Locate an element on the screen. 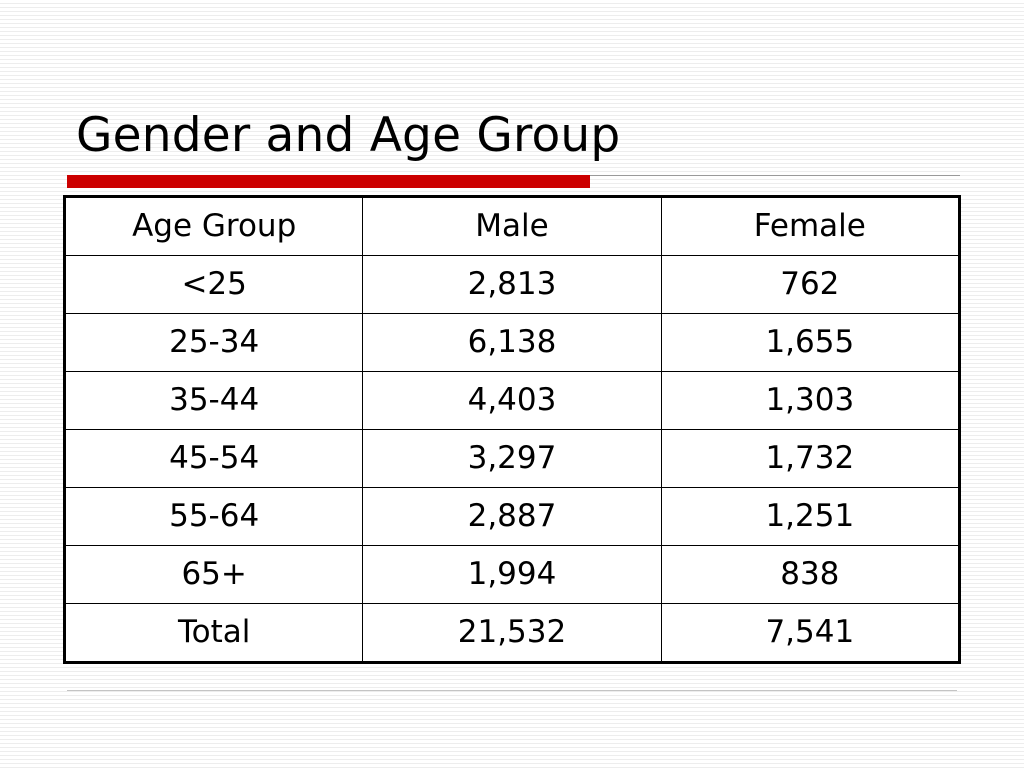 Image resolution: width=1024 pixels, height=768 pixels. table-row: 25-34 6,138 1,655 is located at coordinates (512, 342).